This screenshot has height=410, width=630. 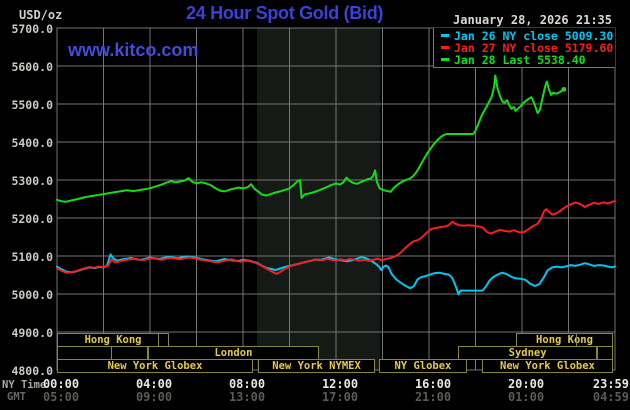 What do you see at coordinates (32, 332) in the screenshot?
I see `y-tick-label: 4900.0` at bounding box center [32, 332].